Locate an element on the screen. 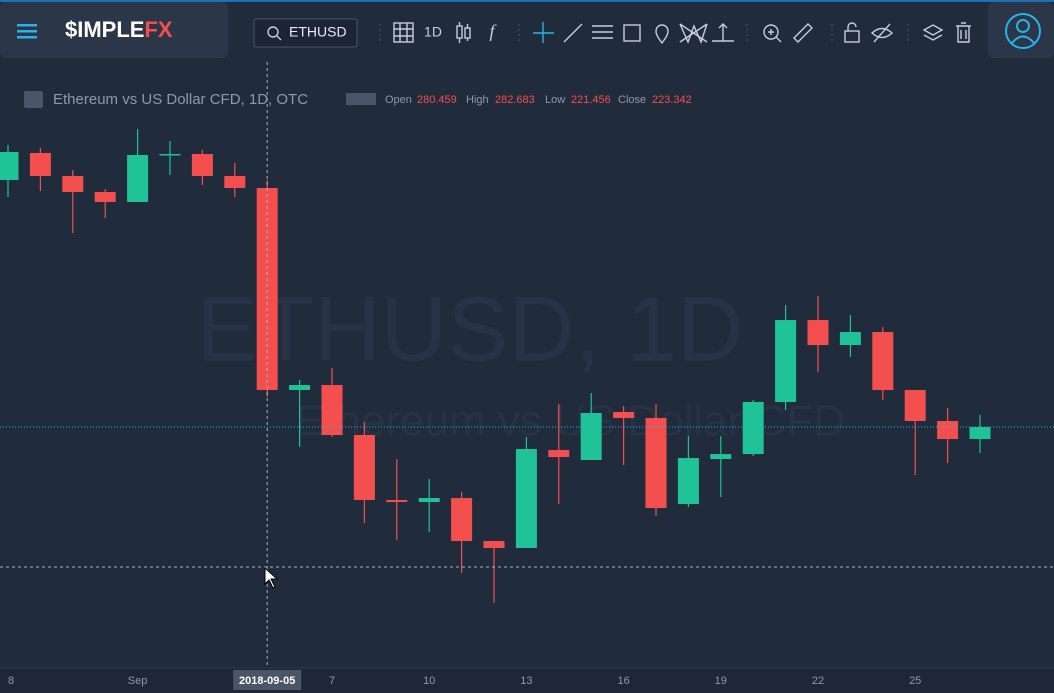  delete-button is located at coordinates (963, 32).